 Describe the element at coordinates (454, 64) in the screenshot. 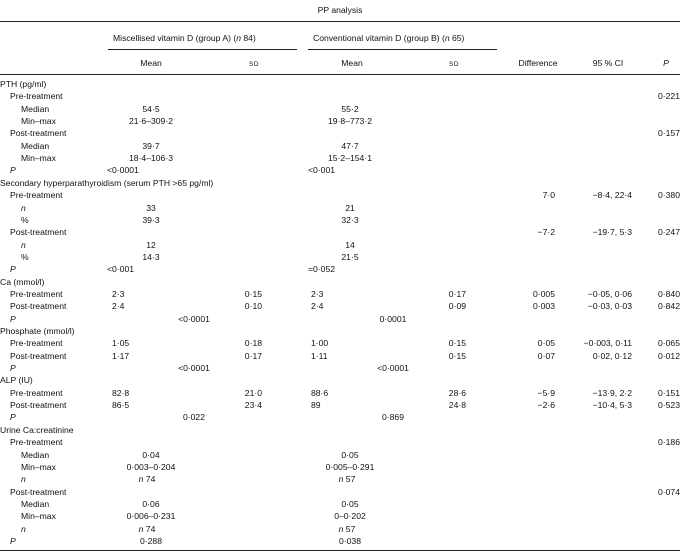

I see `col-sd-b: SD` at that location.